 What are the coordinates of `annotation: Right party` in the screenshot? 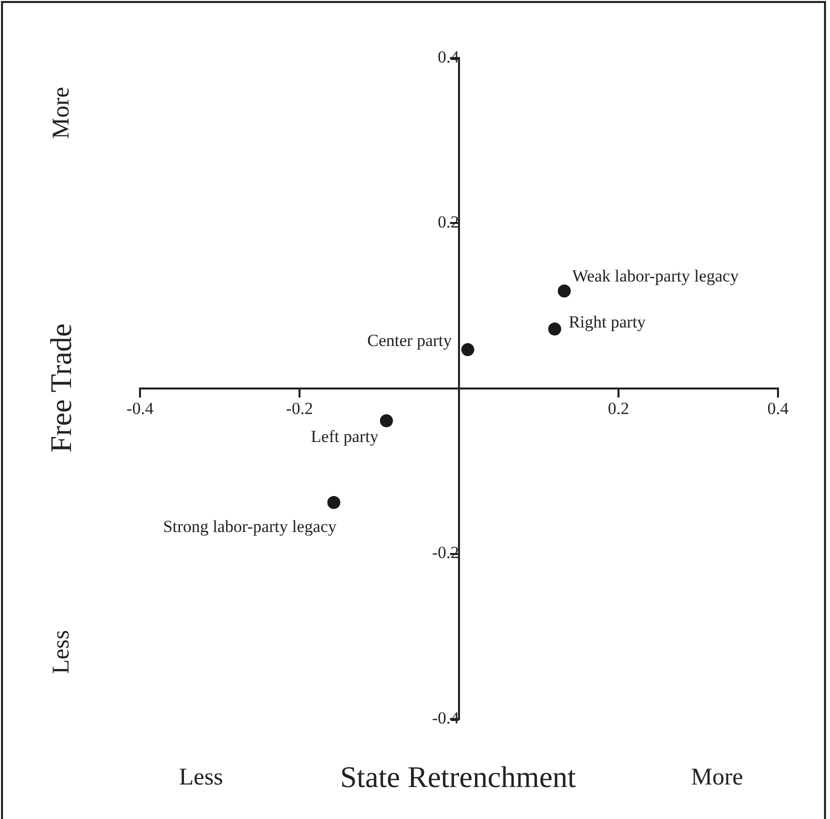 It's located at (607, 322).